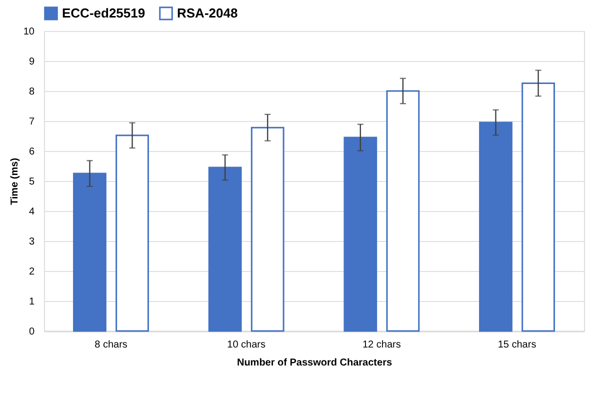 The height and width of the screenshot is (403, 612). I want to click on y-tick-label: 6, so click(31, 152).